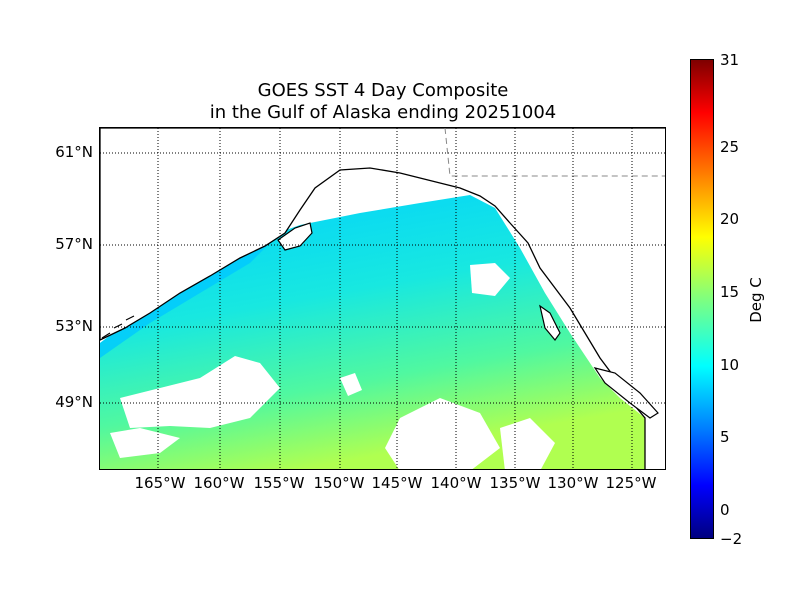 The image size is (800, 600). What do you see at coordinates (295, 236) in the screenshot?
I see `kodiak-island` at bounding box center [295, 236].